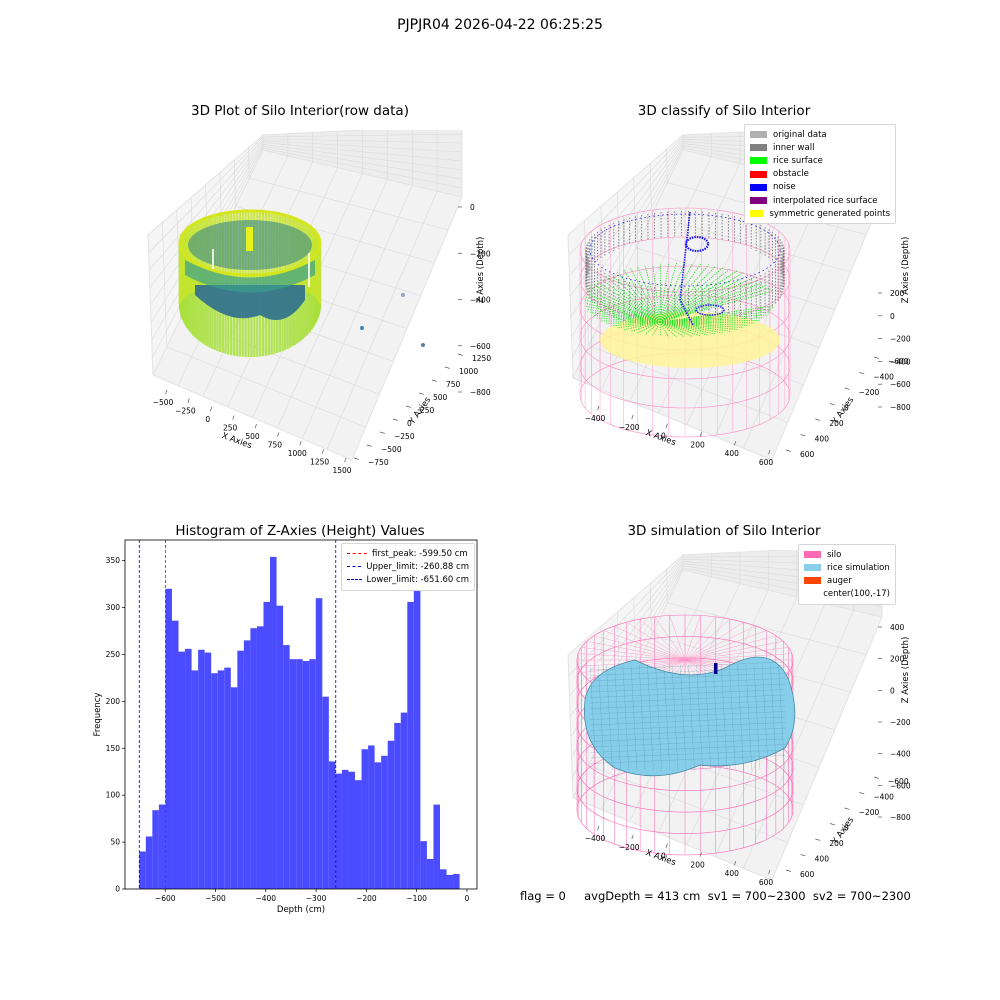  Describe the element at coordinates (299, 722) in the screenshot. I see `histogram-bars` at that location.